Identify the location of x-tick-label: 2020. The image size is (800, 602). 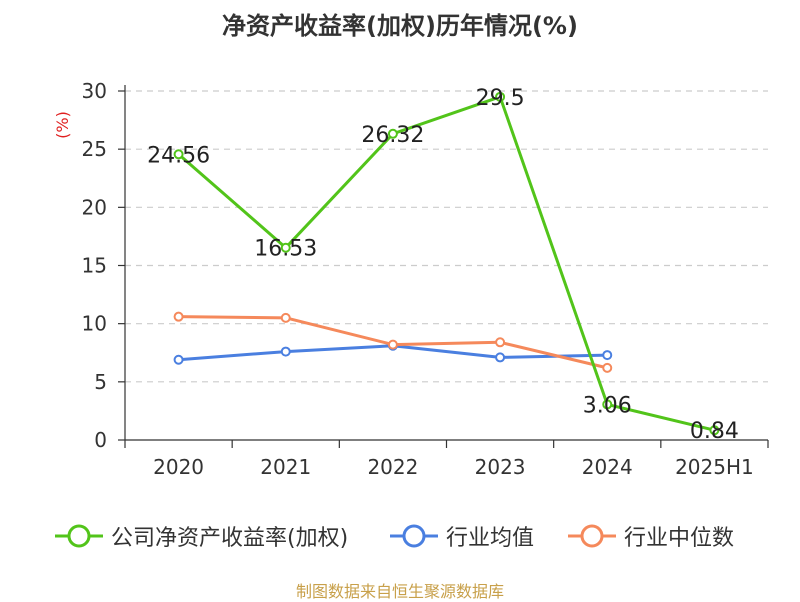
(178, 467).